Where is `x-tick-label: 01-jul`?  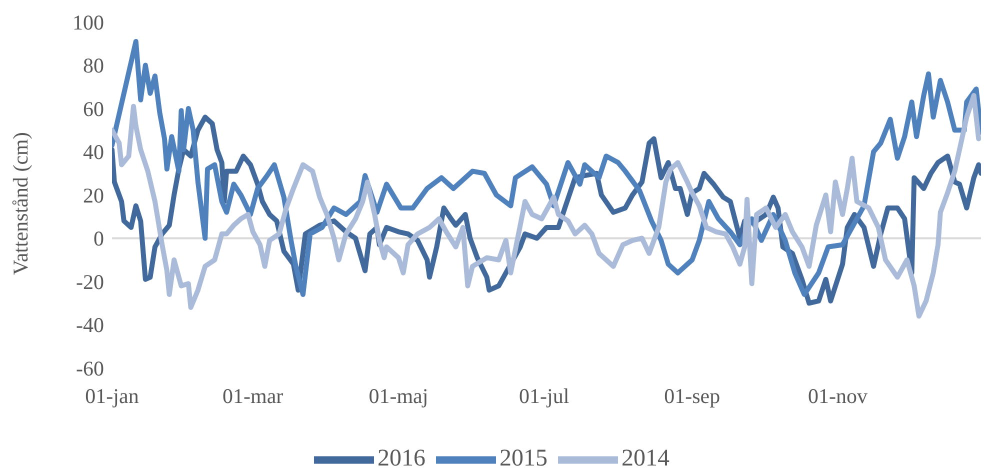 x-tick-label: 01-jul is located at coordinates (544, 396).